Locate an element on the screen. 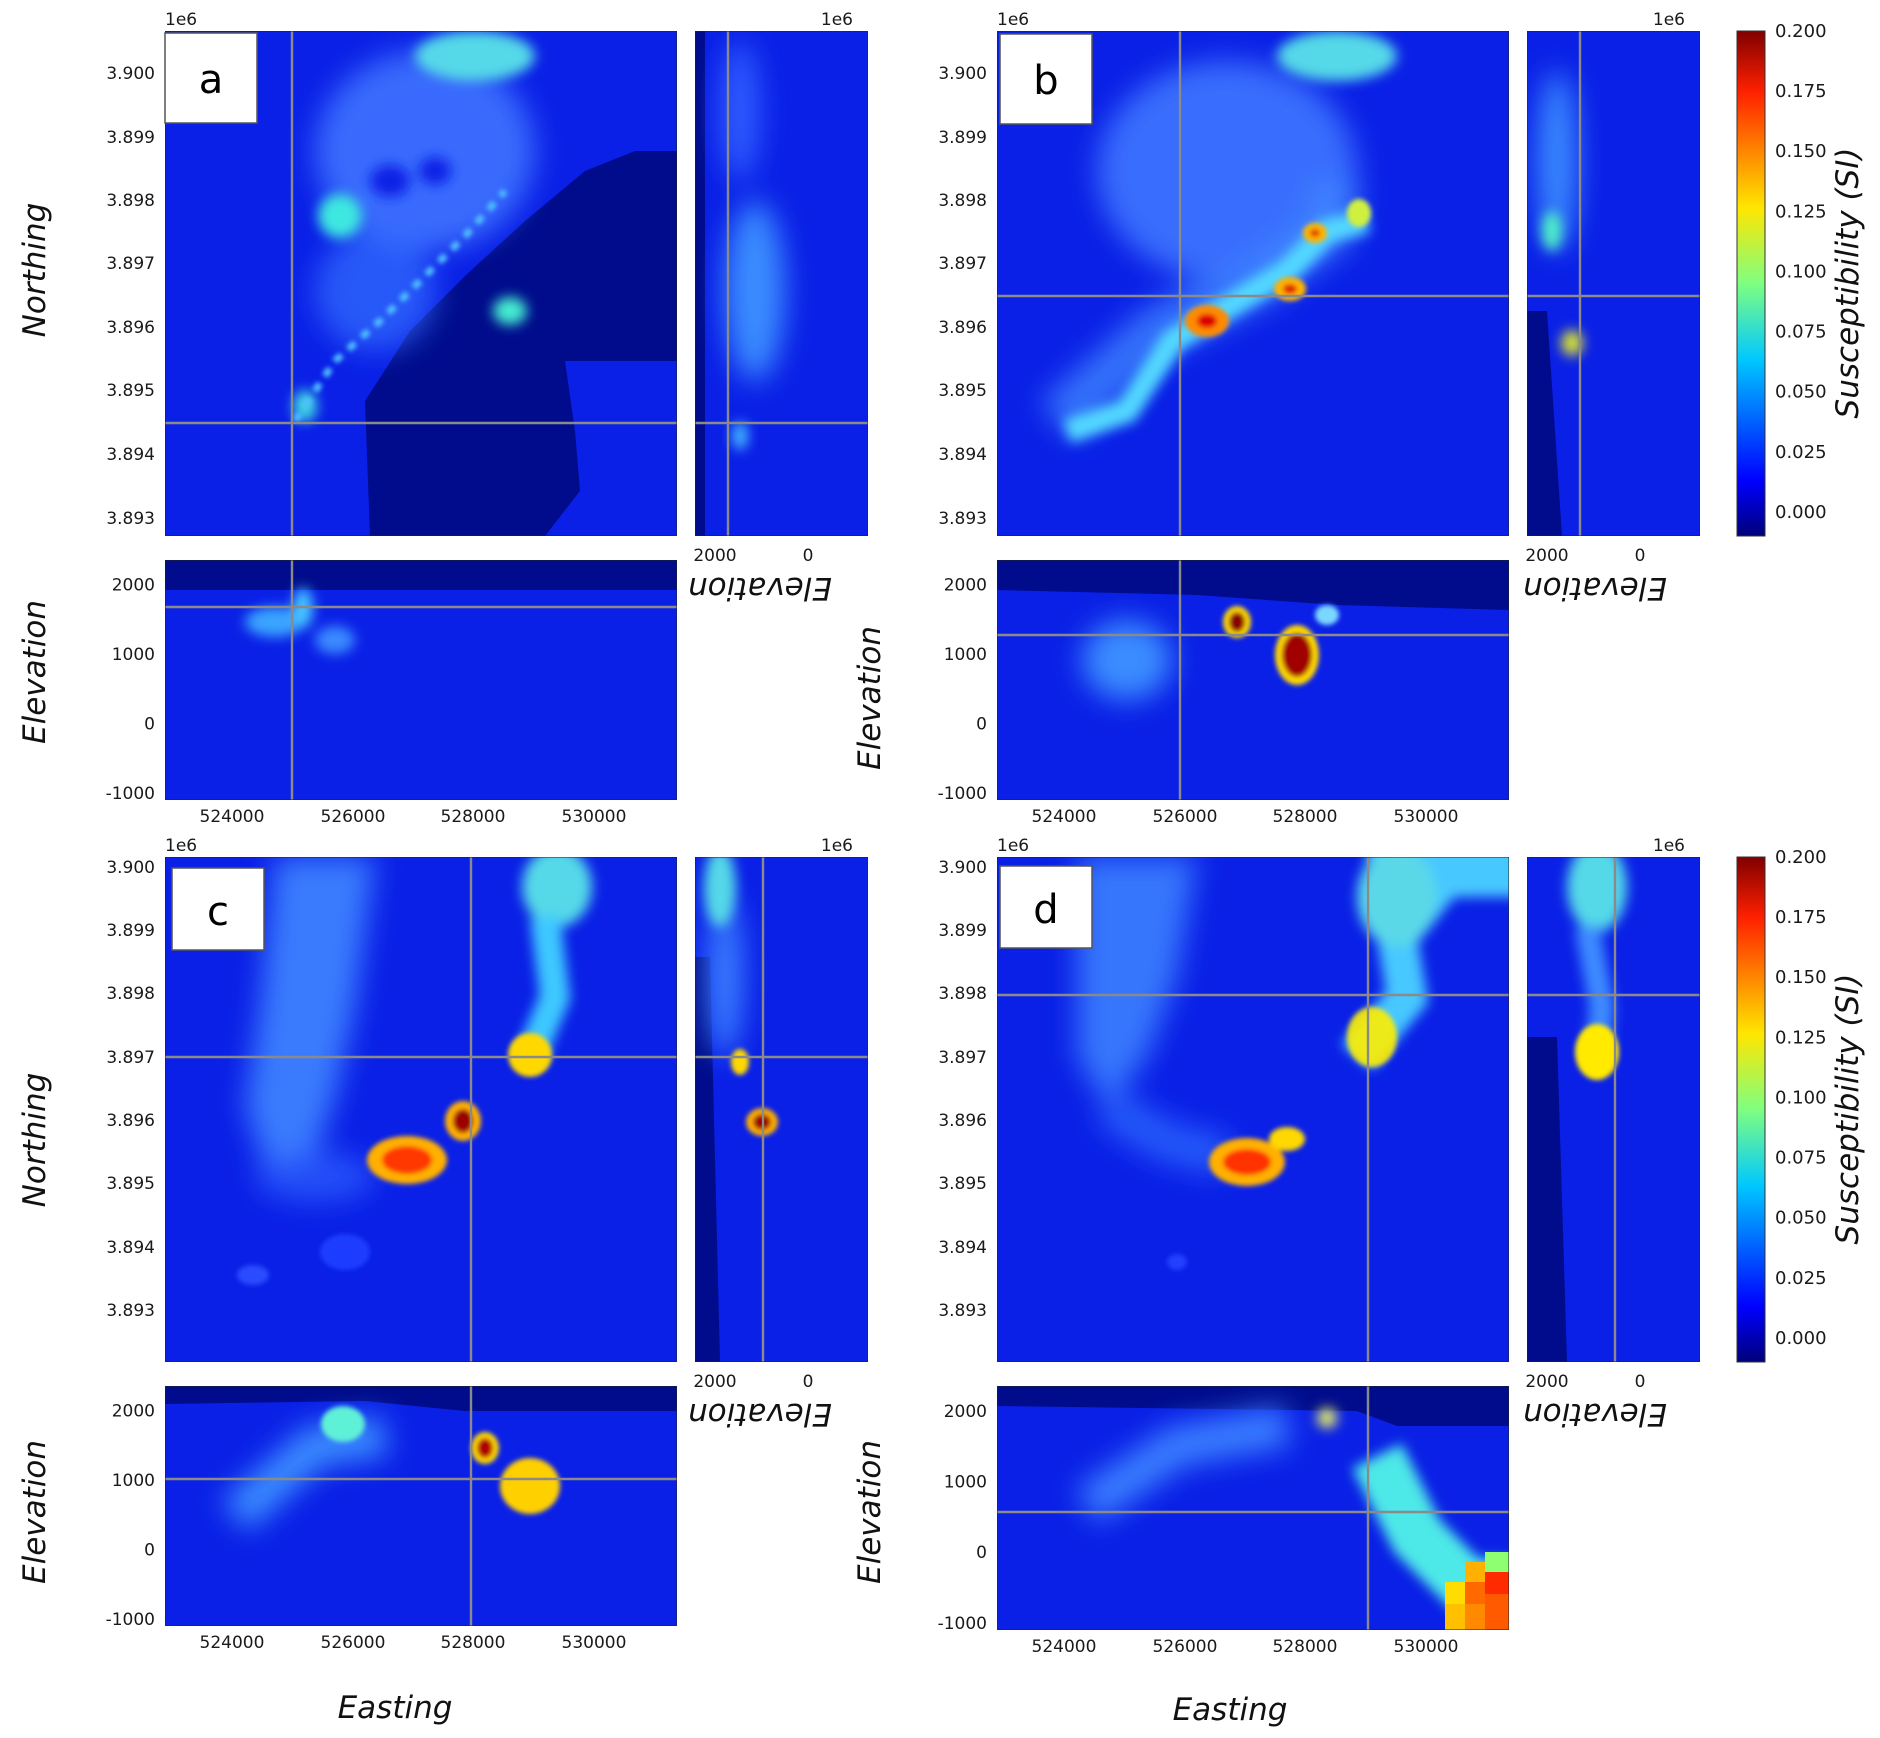 This screenshot has height=1738, width=1880. colorbar-tick-label: 0.200 is located at coordinates (1801, 31).